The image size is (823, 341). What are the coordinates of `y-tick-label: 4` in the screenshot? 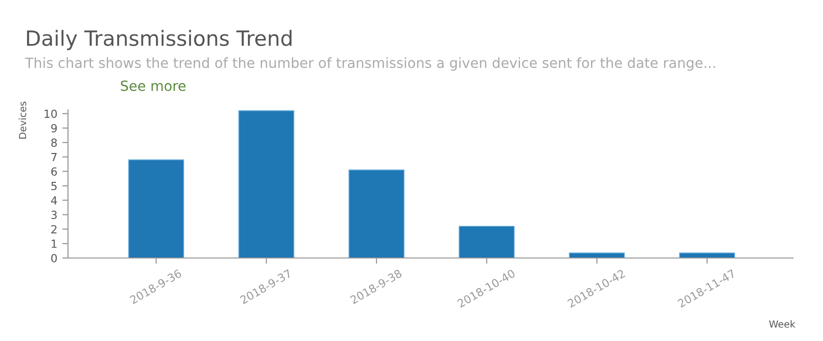 It's located at (54, 200).